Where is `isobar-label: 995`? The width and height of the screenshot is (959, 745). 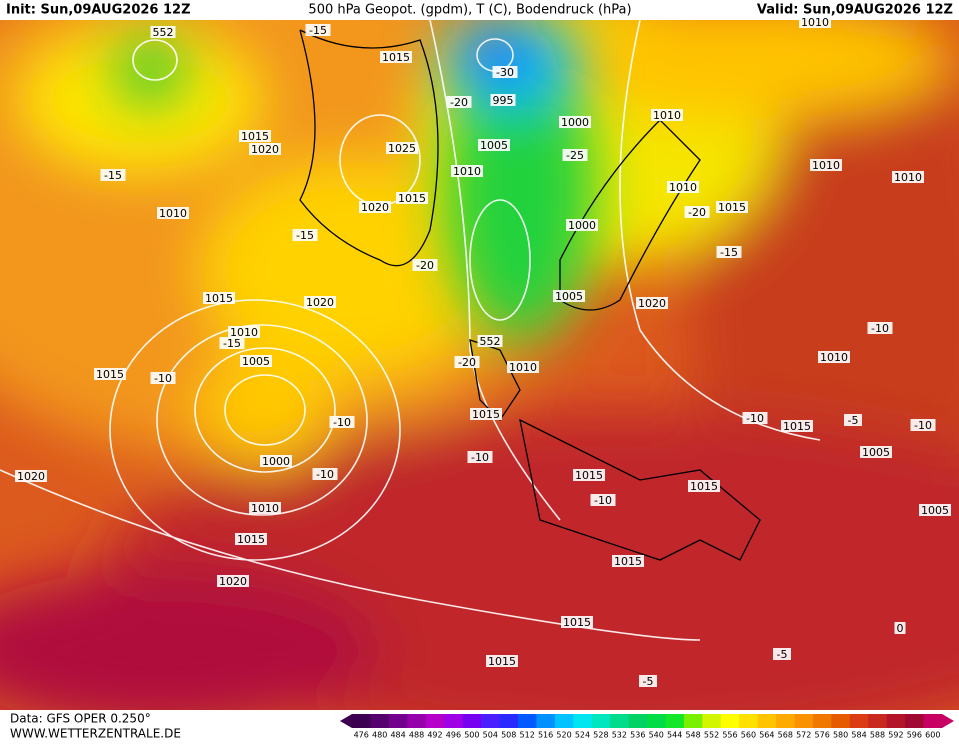
isobar-label: 995 is located at coordinates (503, 100).